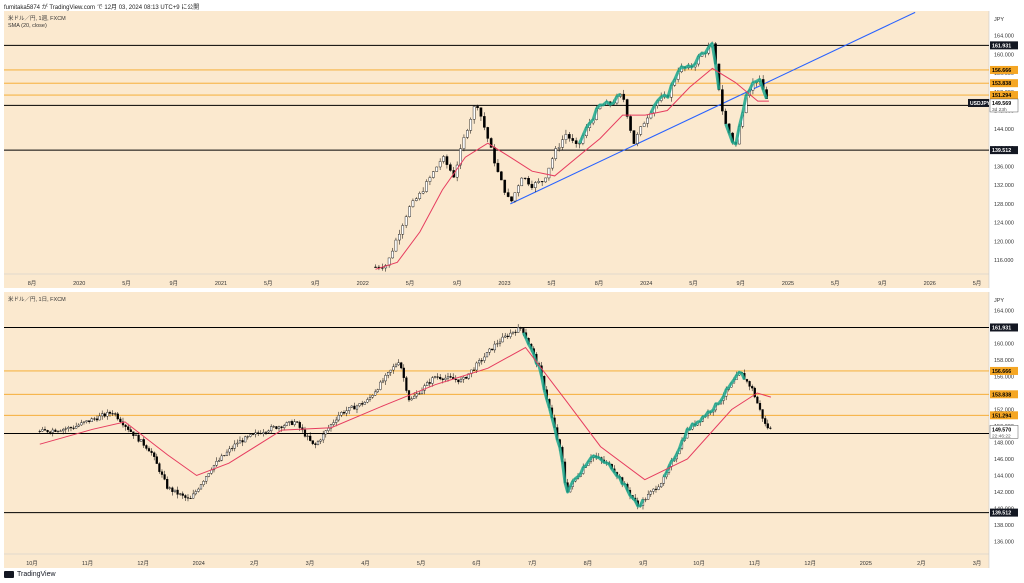 The image size is (1024, 583). What do you see at coordinates (143, 563) in the screenshot?
I see `x-tick-label: 12月` at bounding box center [143, 563].